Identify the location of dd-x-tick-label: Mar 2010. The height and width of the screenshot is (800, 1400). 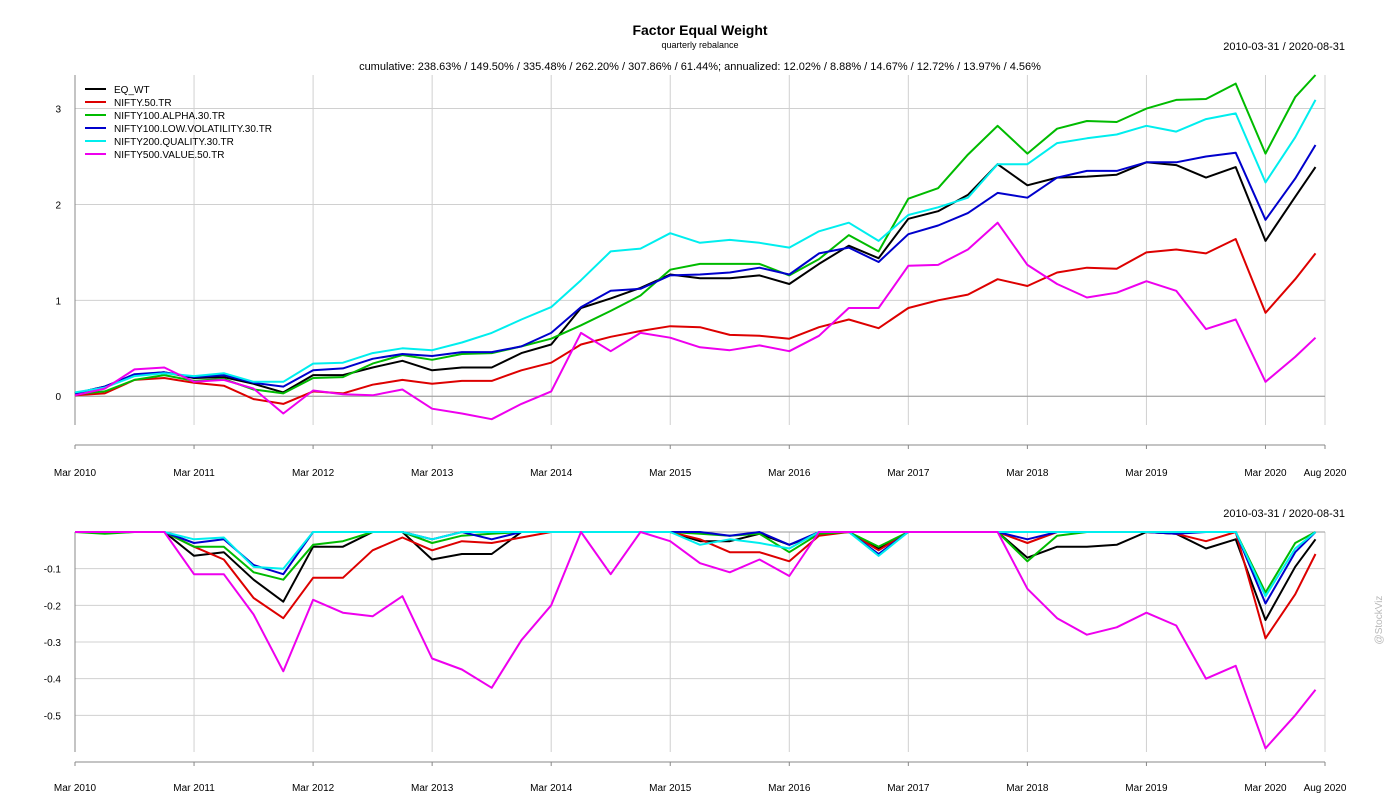
(75, 788).